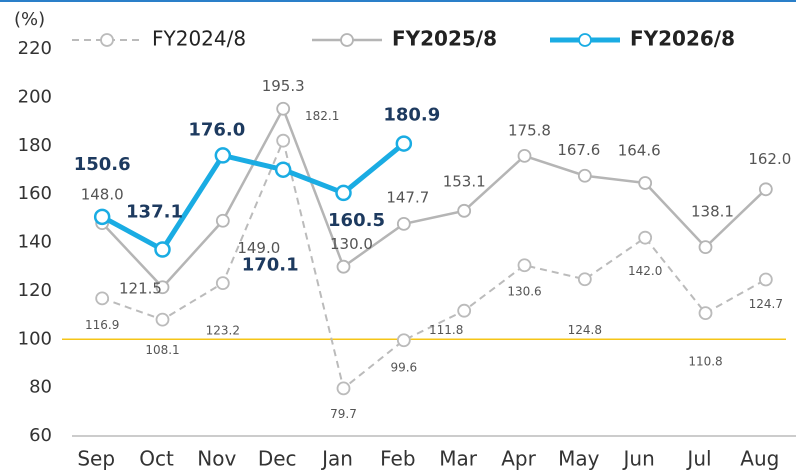 The height and width of the screenshot is (472, 796). Describe the element at coordinates (40, 435) in the screenshot. I see `y-tick-label: 60` at that location.